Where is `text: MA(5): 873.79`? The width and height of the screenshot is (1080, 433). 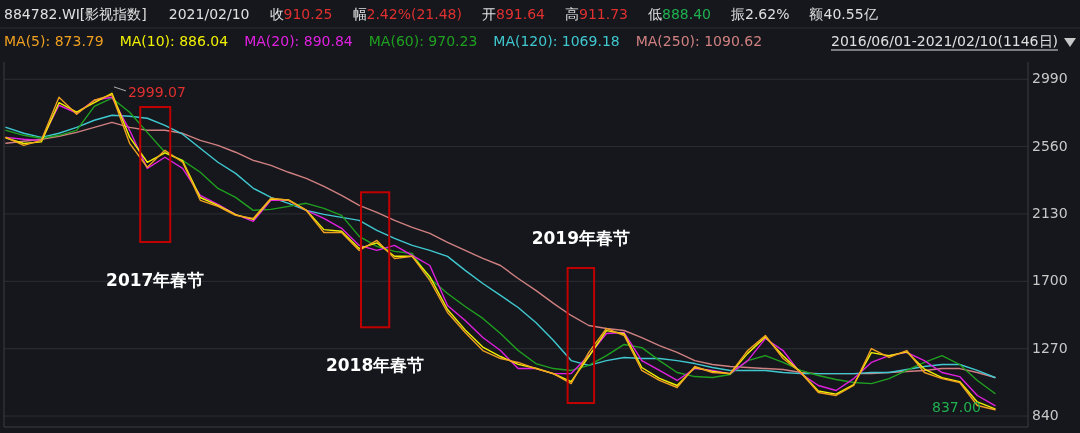
text: MA(5): 873.79 is located at coordinates (54, 41).